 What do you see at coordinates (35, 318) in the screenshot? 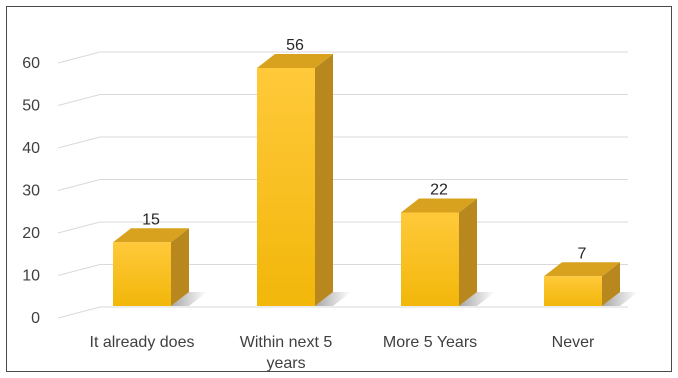
I see `y-tick-label: 0` at bounding box center [35, 318].